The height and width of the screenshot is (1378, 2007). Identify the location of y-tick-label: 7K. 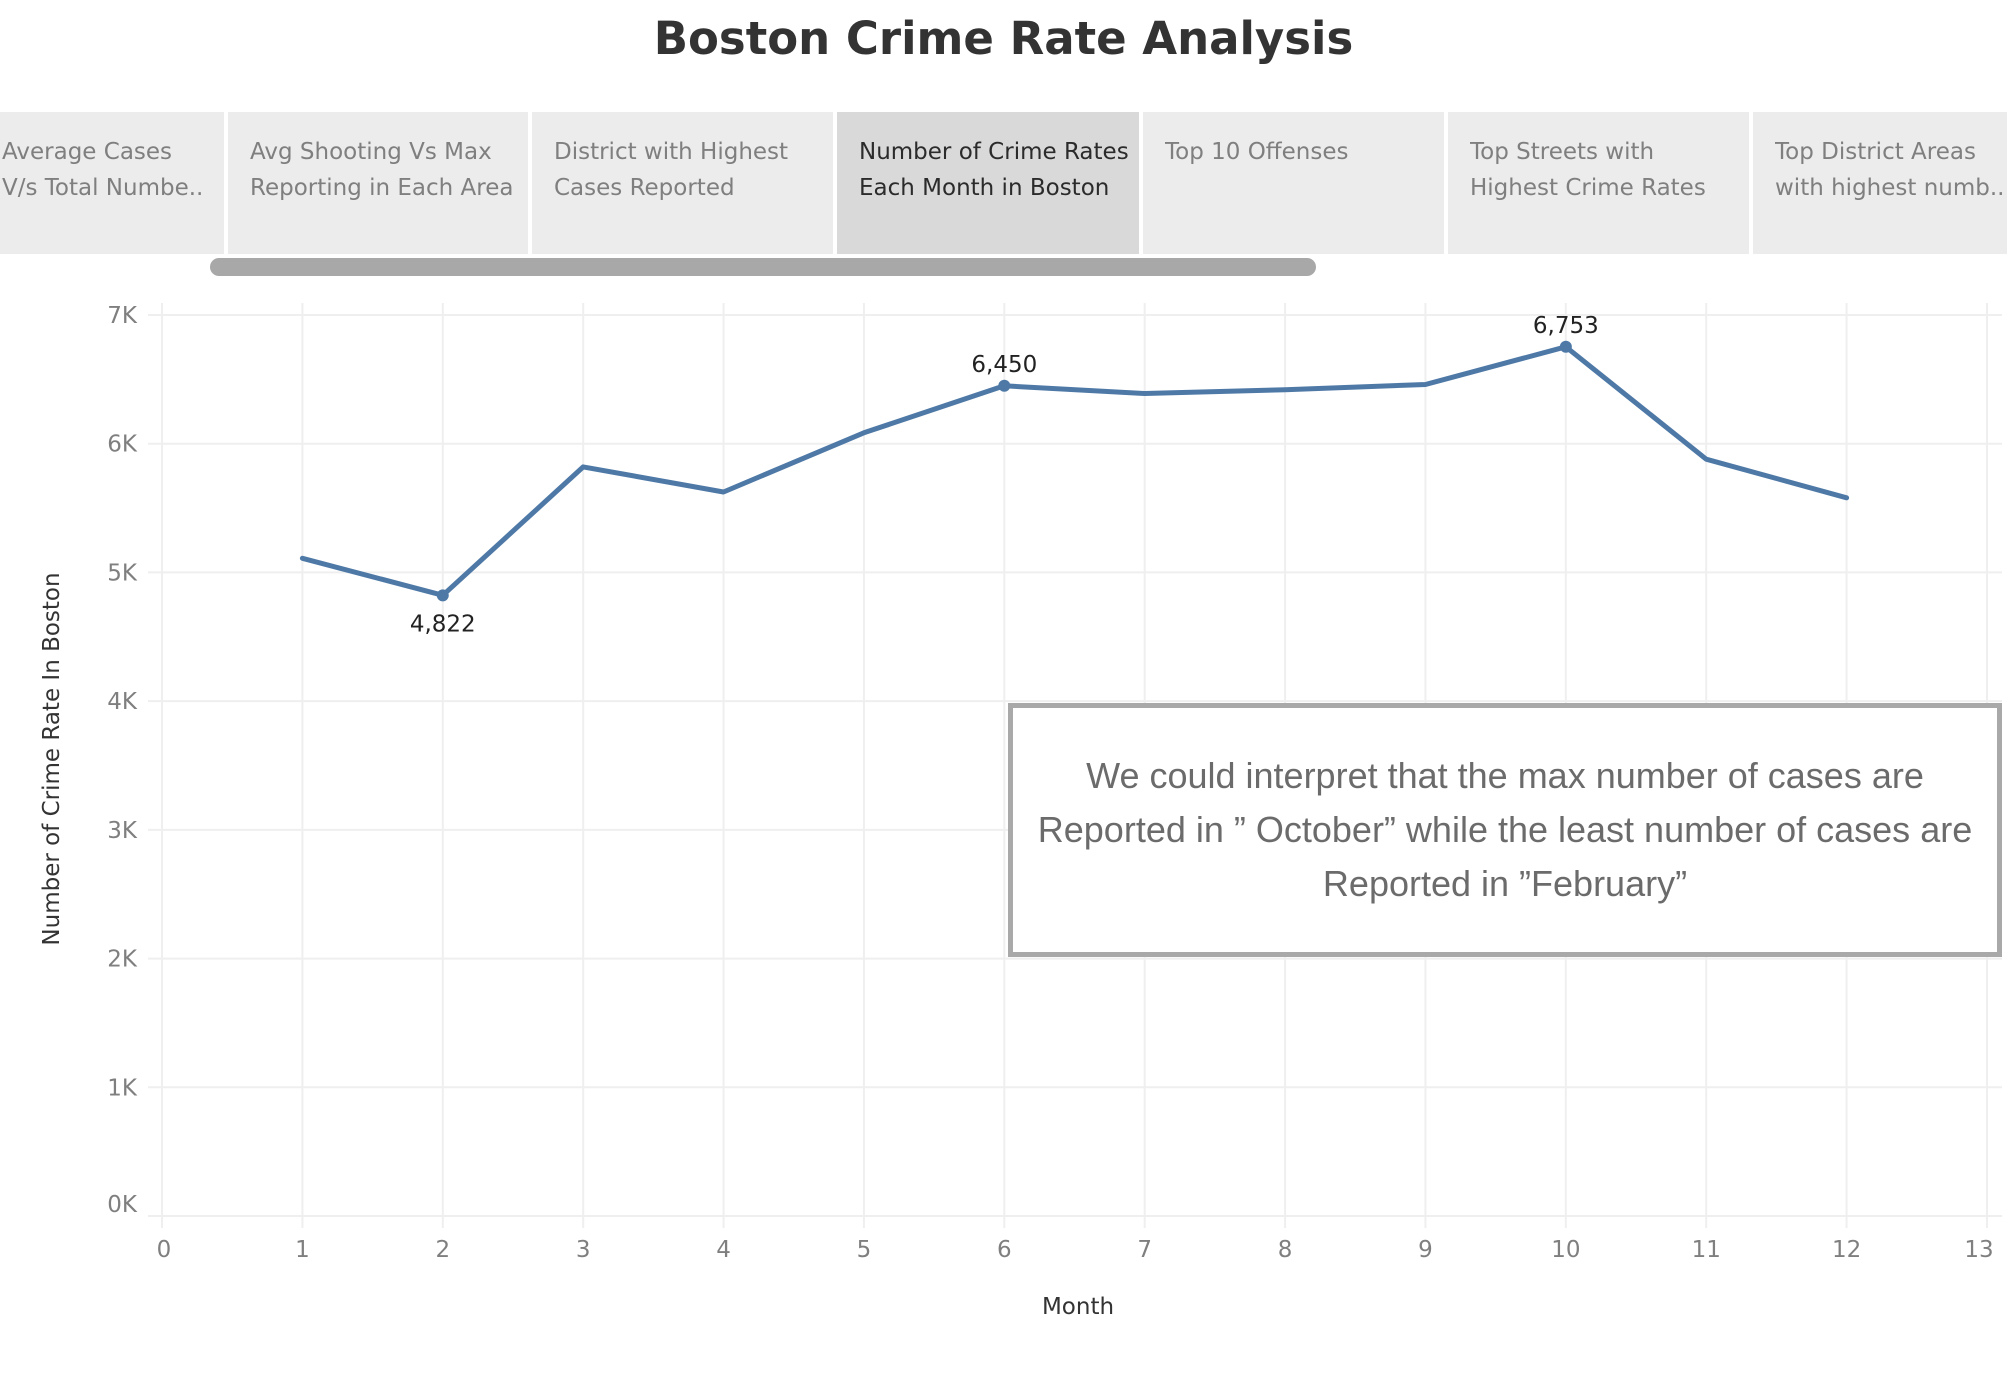
(122, 316).